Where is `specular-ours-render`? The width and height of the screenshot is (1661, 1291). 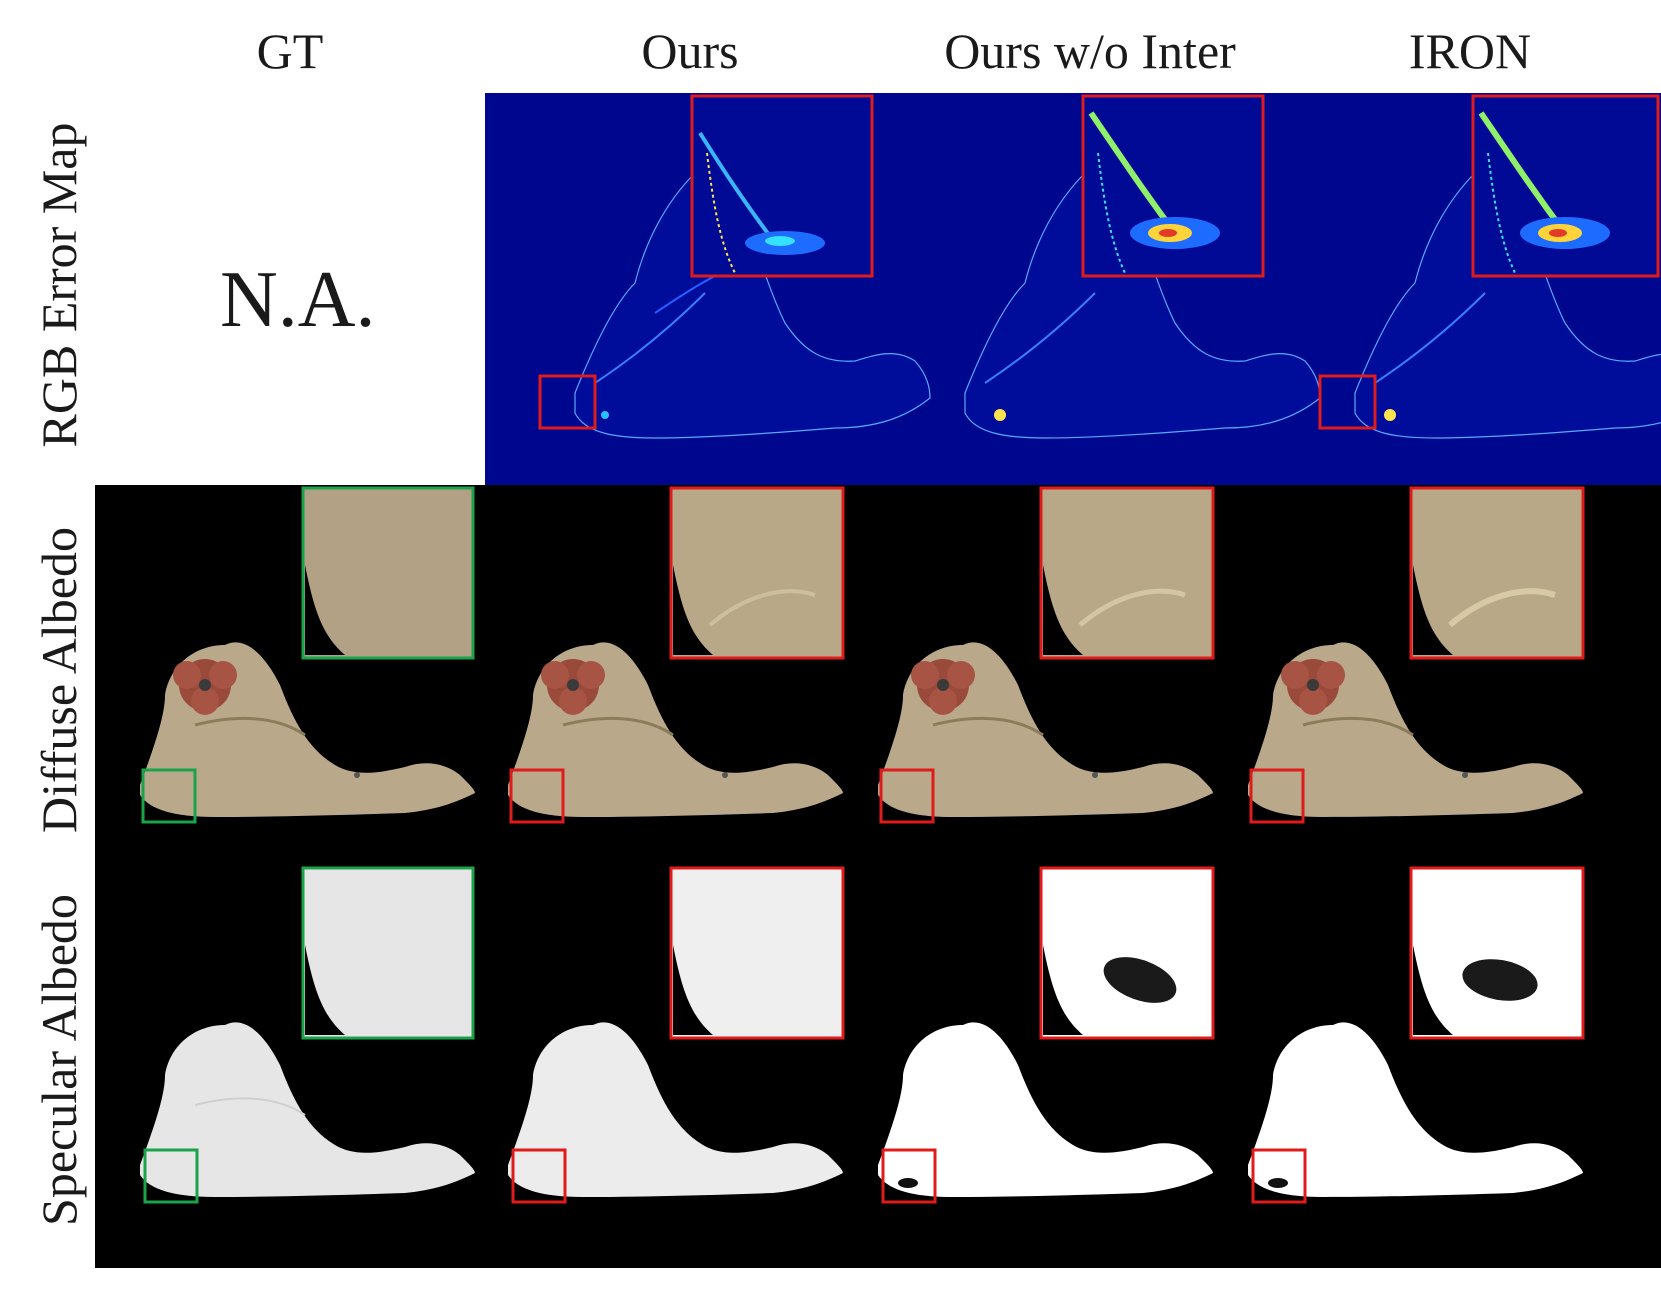
specular-ours-render is located at coordinates (675, 1109).